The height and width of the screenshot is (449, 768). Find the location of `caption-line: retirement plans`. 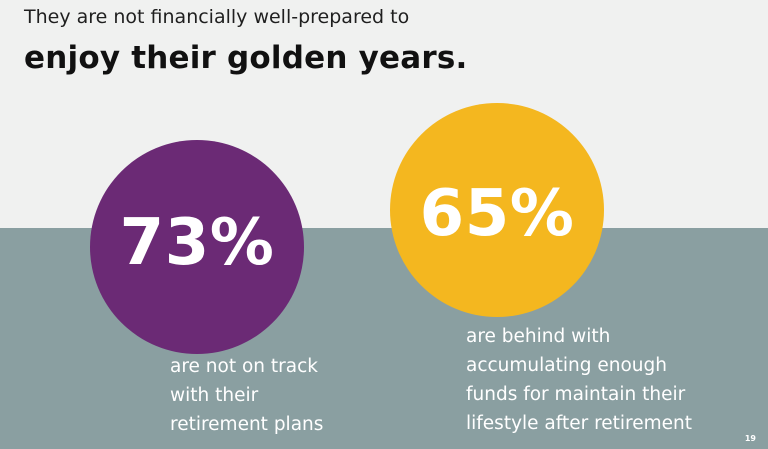

caption-line: retirement plans is located at coordinates (247, 424).